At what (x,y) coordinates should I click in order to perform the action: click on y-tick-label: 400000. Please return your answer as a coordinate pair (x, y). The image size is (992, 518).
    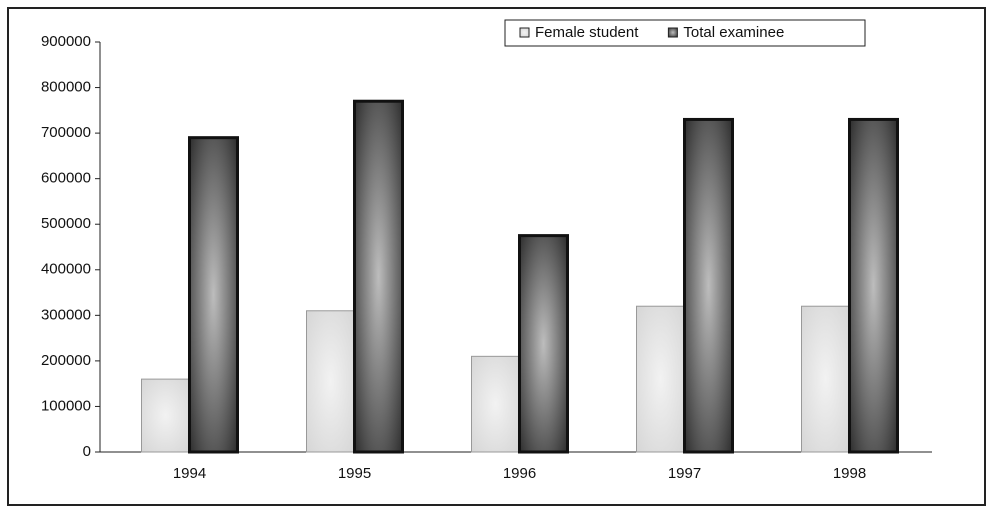
    Looking at the image, I should click on (66, 269).